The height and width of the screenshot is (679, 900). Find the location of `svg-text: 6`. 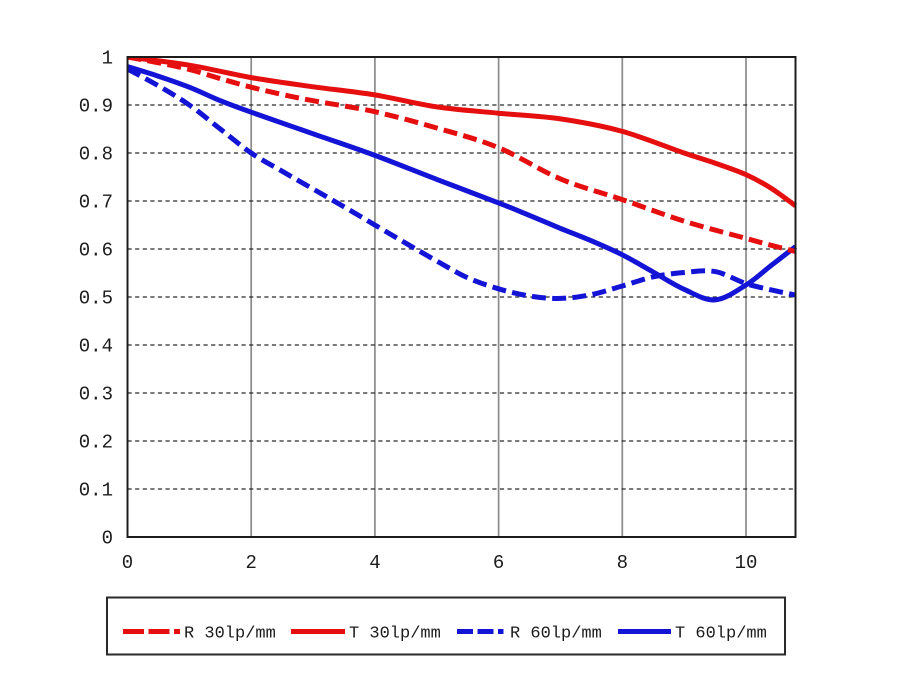

svg-text: 6 is located at coordinates (498, 563).